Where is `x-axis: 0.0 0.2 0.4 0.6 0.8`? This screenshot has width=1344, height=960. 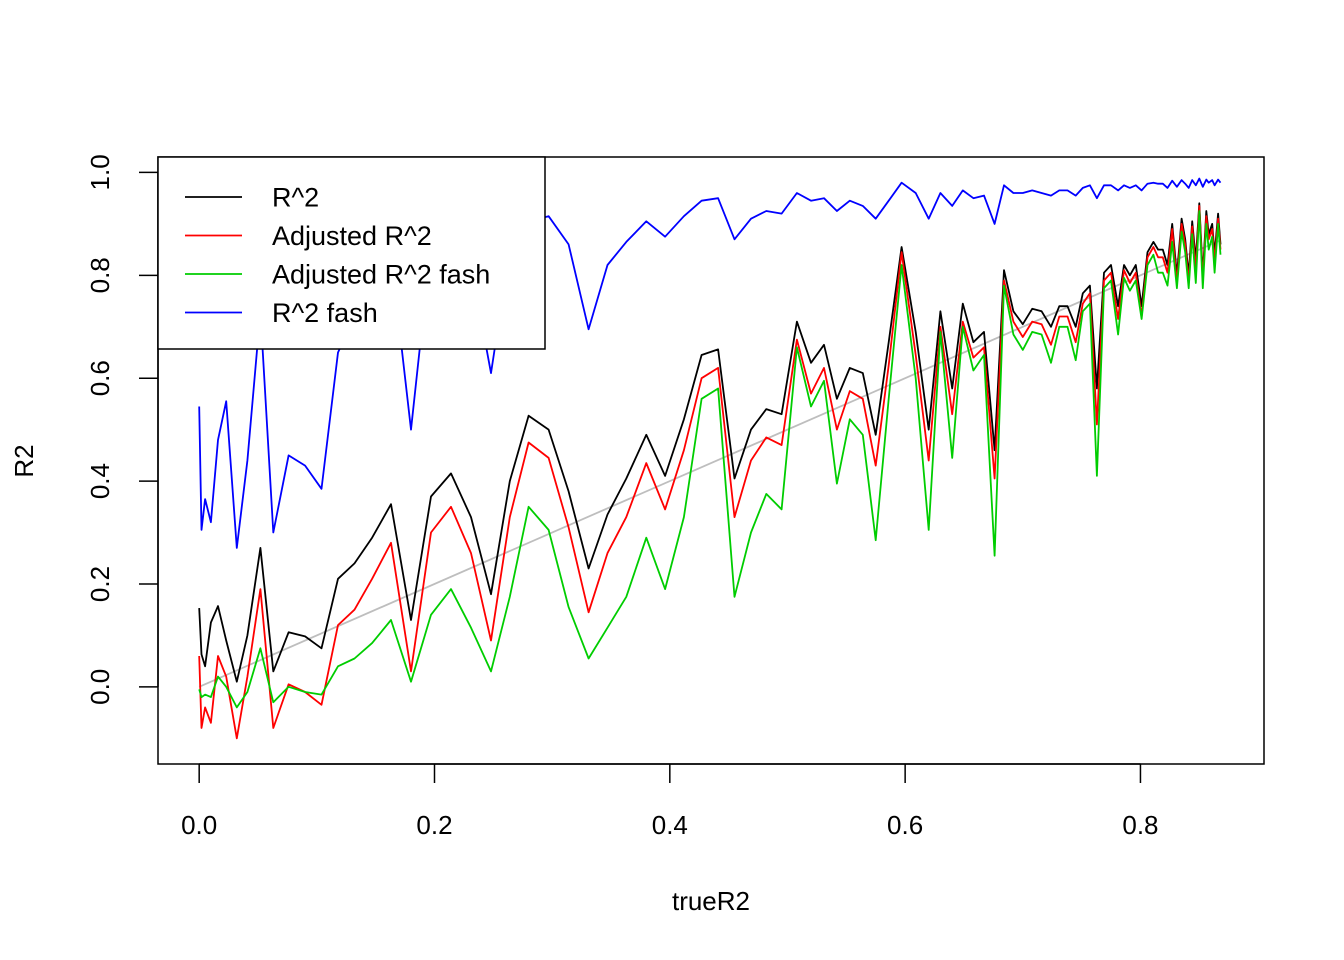 x-axis: 0.0 0.2 0.4 0.6 0.8 is located at coordinates (670, 801).